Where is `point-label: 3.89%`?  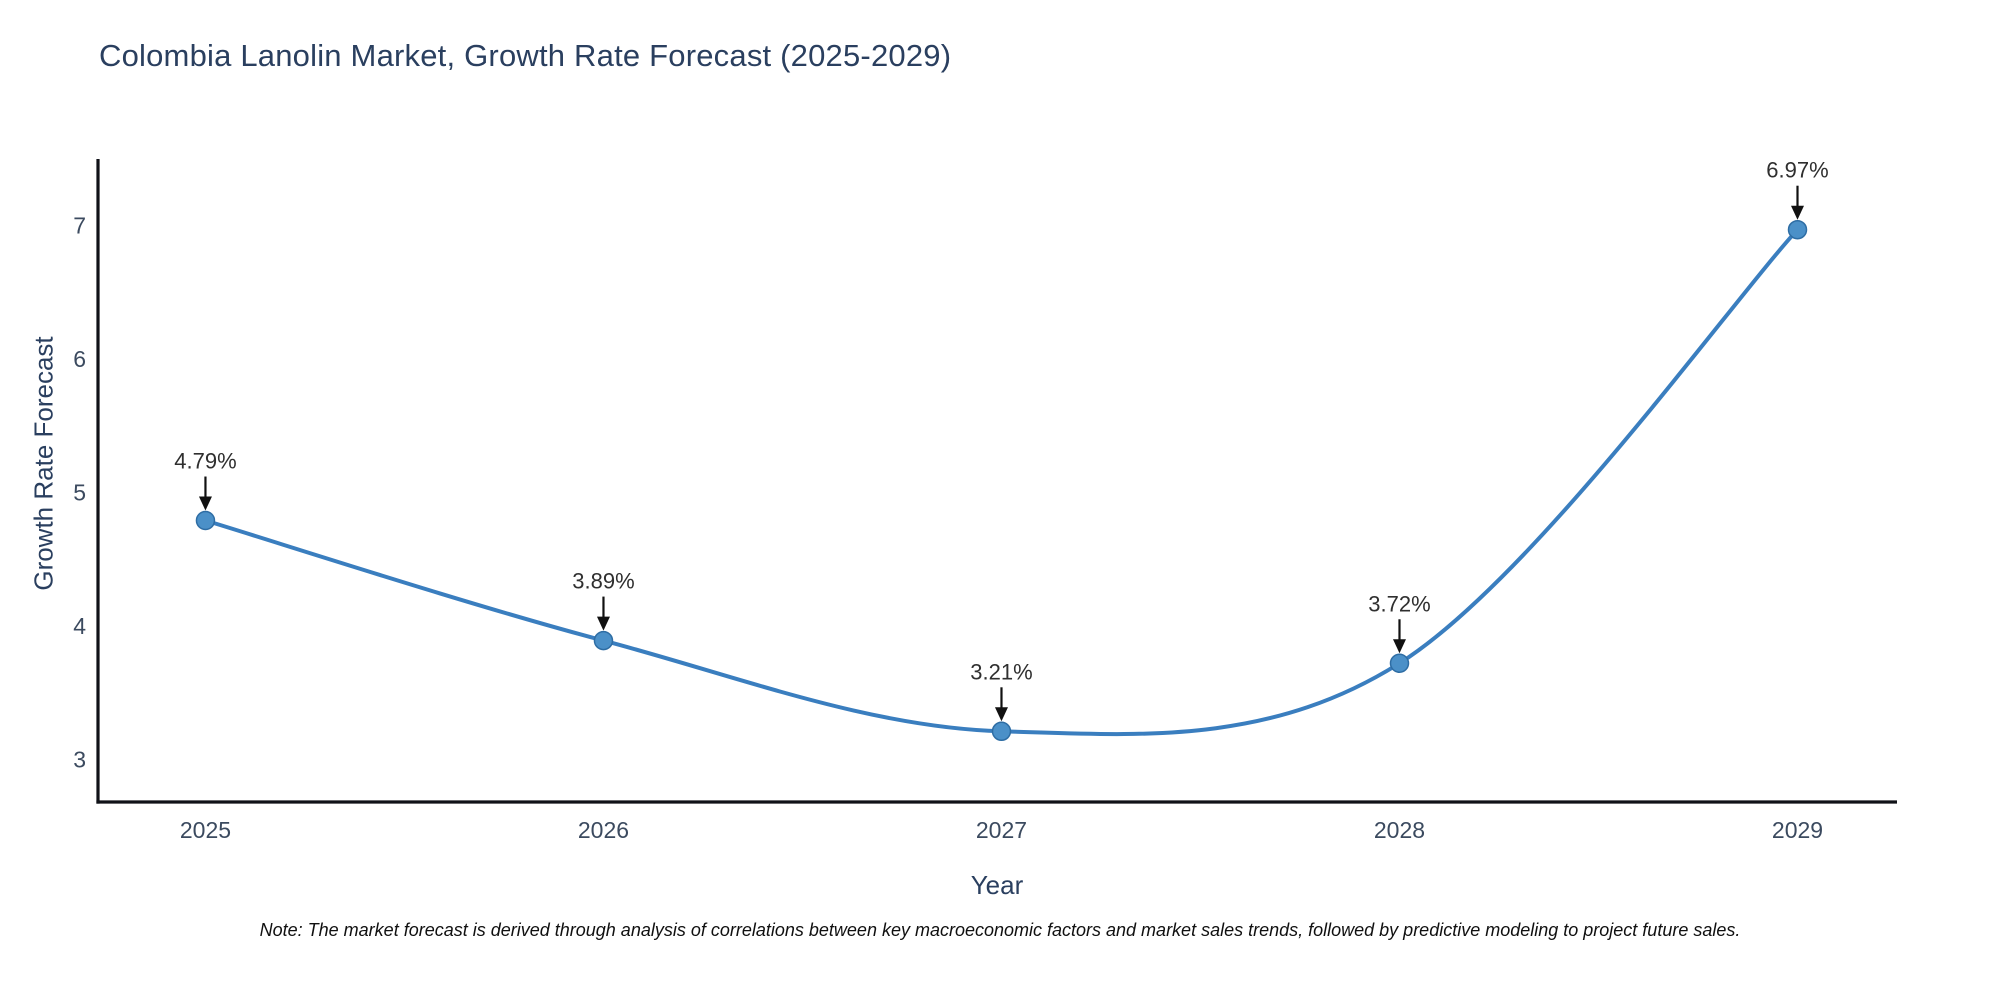 point-label: 3.89% is located at coordinates (603, 581).